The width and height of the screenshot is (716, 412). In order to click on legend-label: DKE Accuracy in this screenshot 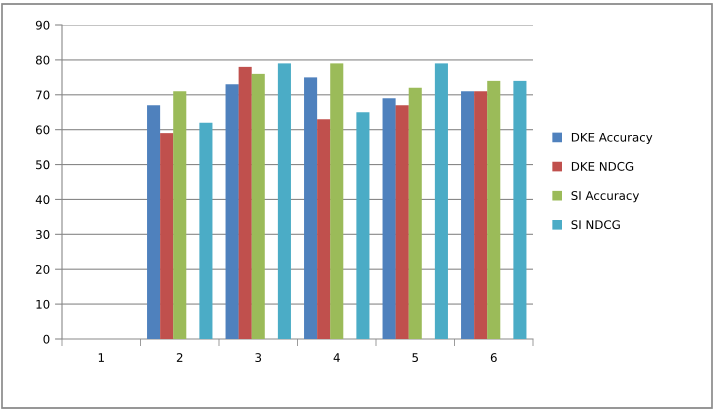, I will do `click(612, 138)`.